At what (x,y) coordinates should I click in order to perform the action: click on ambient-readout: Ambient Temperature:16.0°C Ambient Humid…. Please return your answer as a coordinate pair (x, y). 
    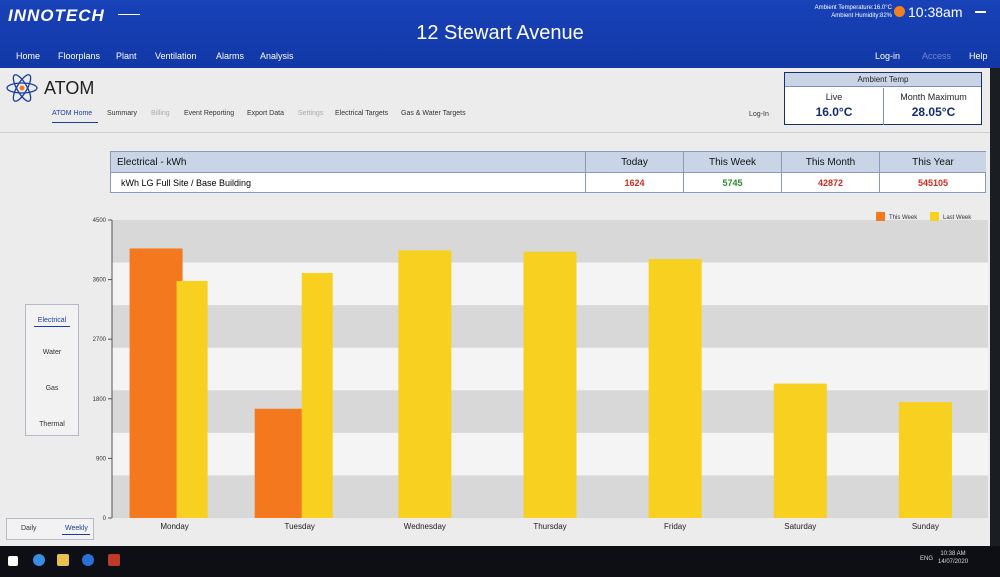
    Looking at the image, I should click on (853, 12).